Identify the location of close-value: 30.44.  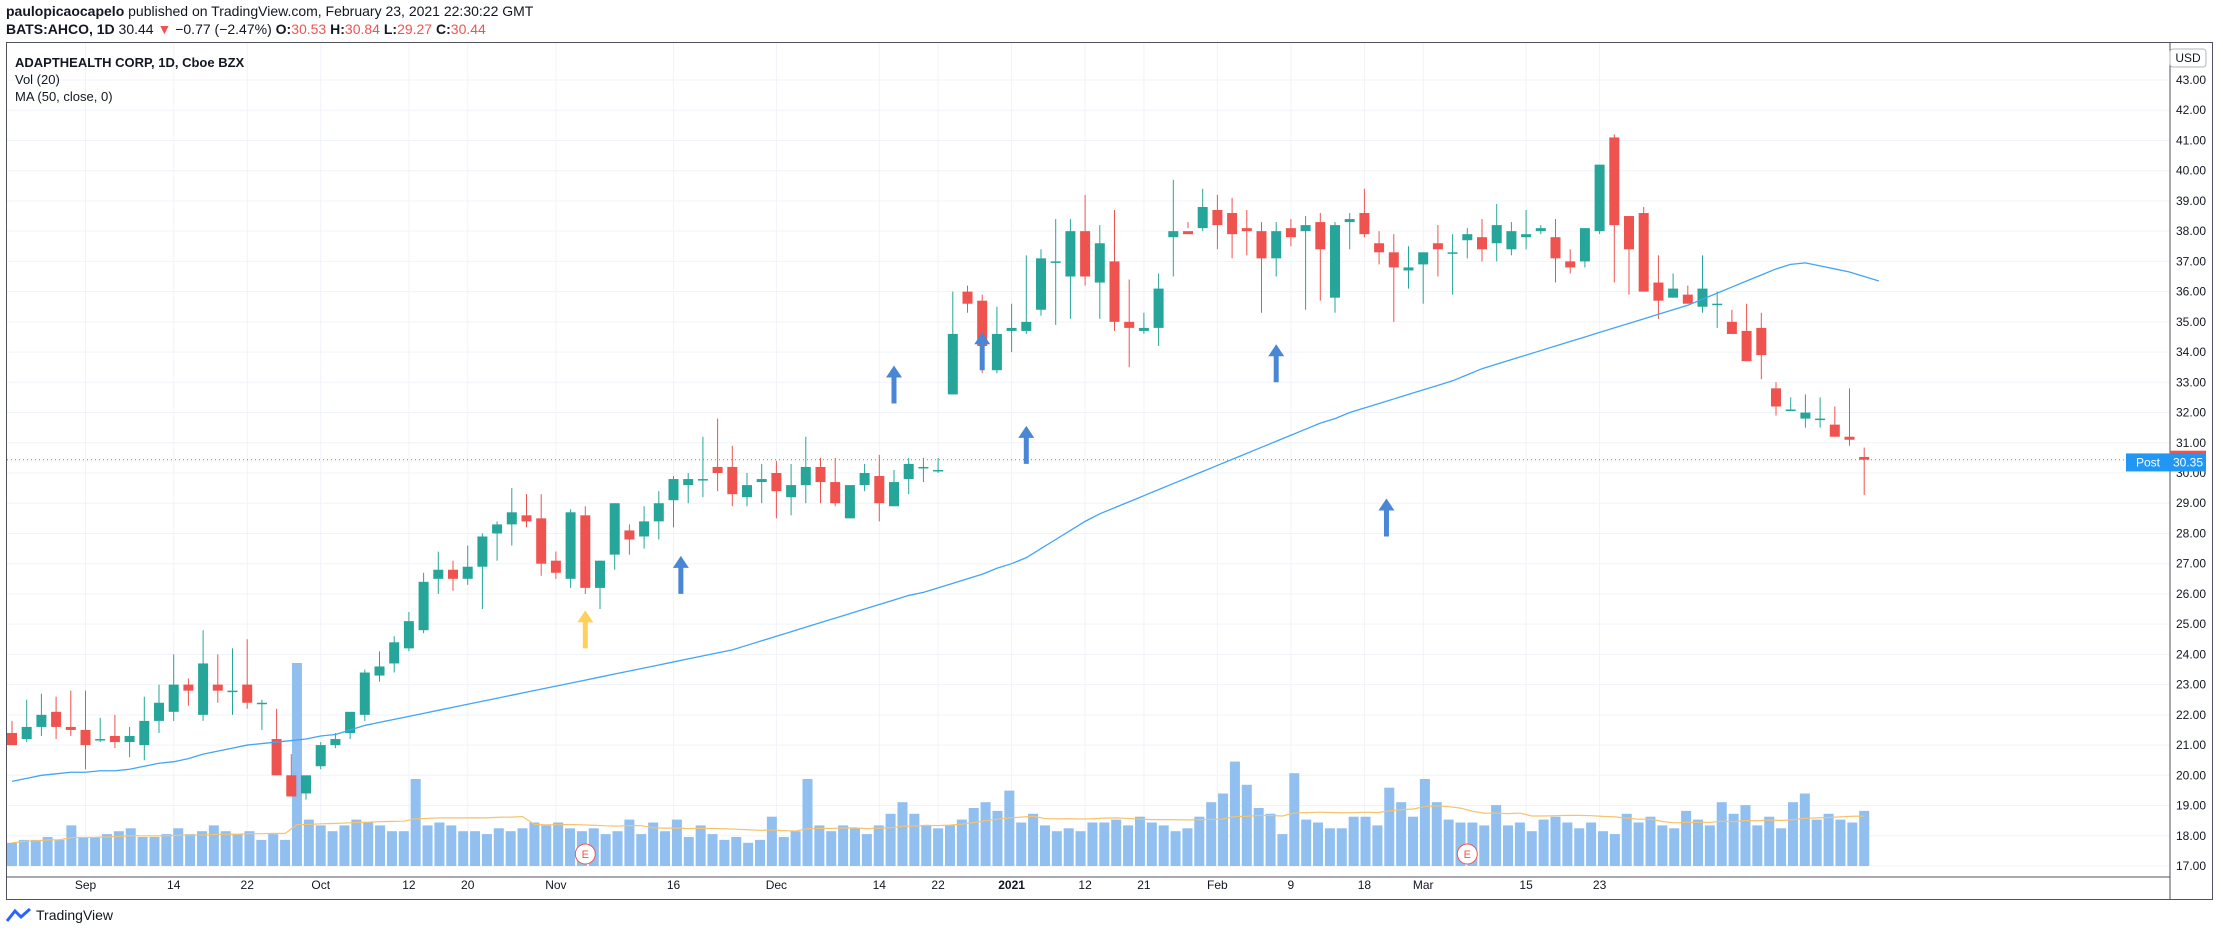
(468, 29).